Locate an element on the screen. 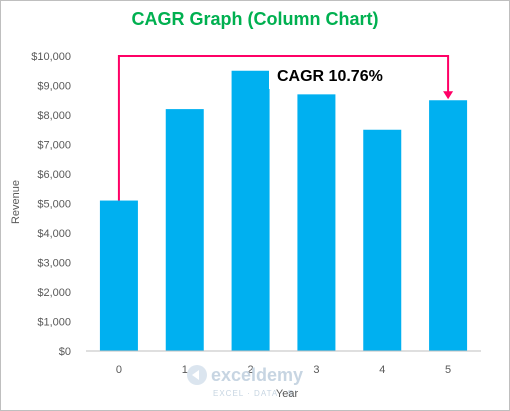  x-tick-label: 2 is located at coordinates (251, 370).